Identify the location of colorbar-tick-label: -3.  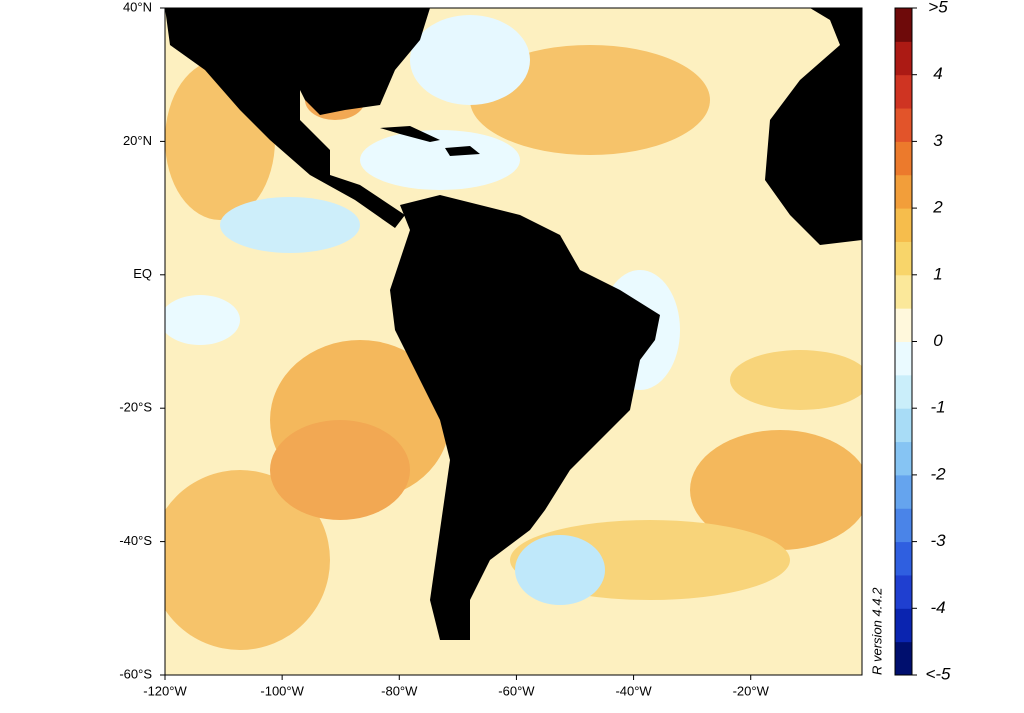
(938, 540).